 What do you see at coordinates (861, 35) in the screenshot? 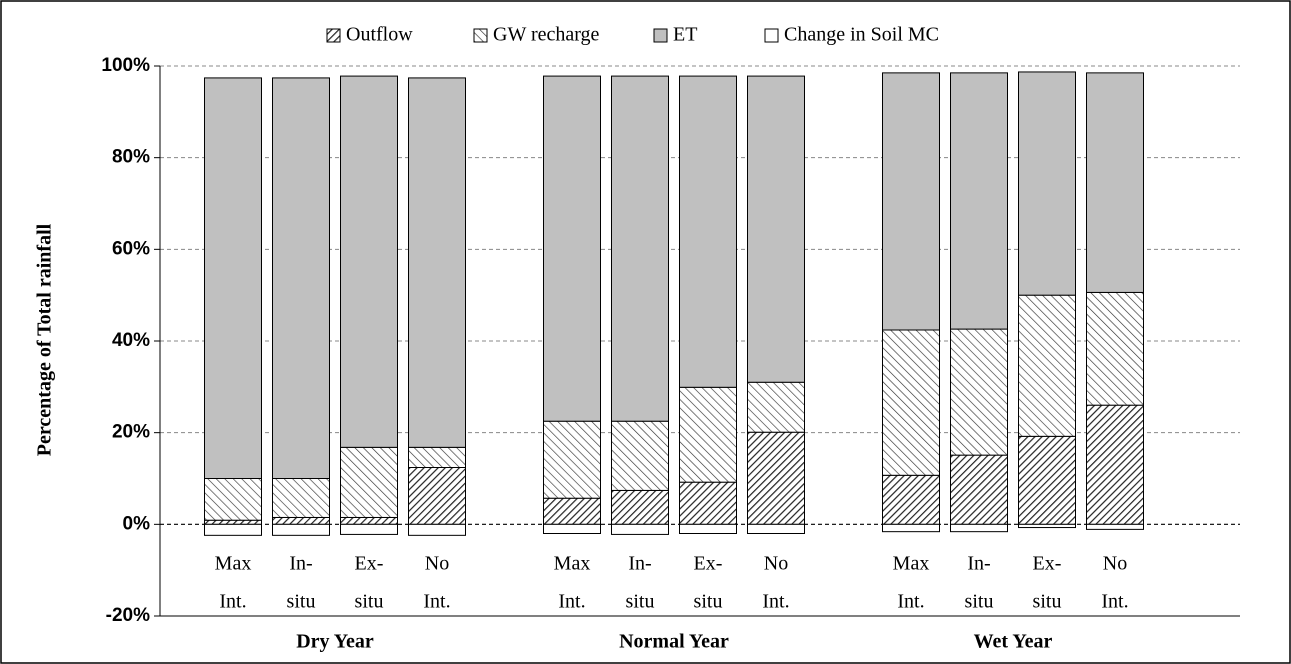
I see `legend-label: Change in Soil MC` at bounding box center [861, 35].